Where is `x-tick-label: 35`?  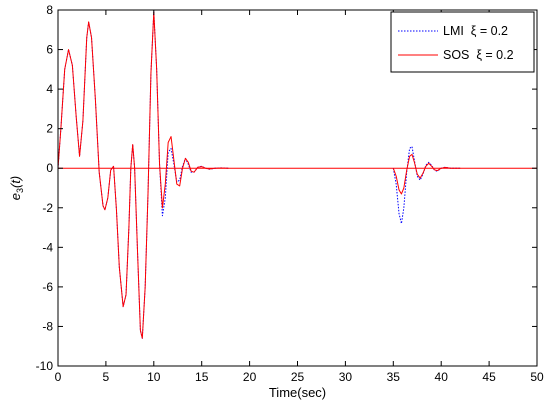 x-tick-label: 35 is located at coordinates (394, 377).